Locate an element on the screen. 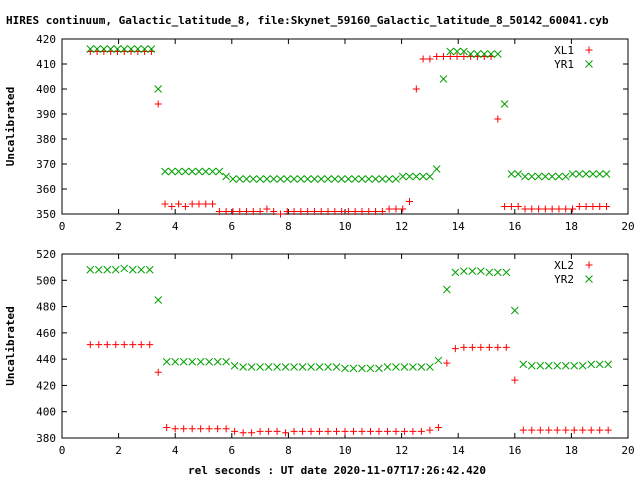 The width and height of the screenshot is (640, 480). x-tick-label: 0 is located at coordinates (62, 226).